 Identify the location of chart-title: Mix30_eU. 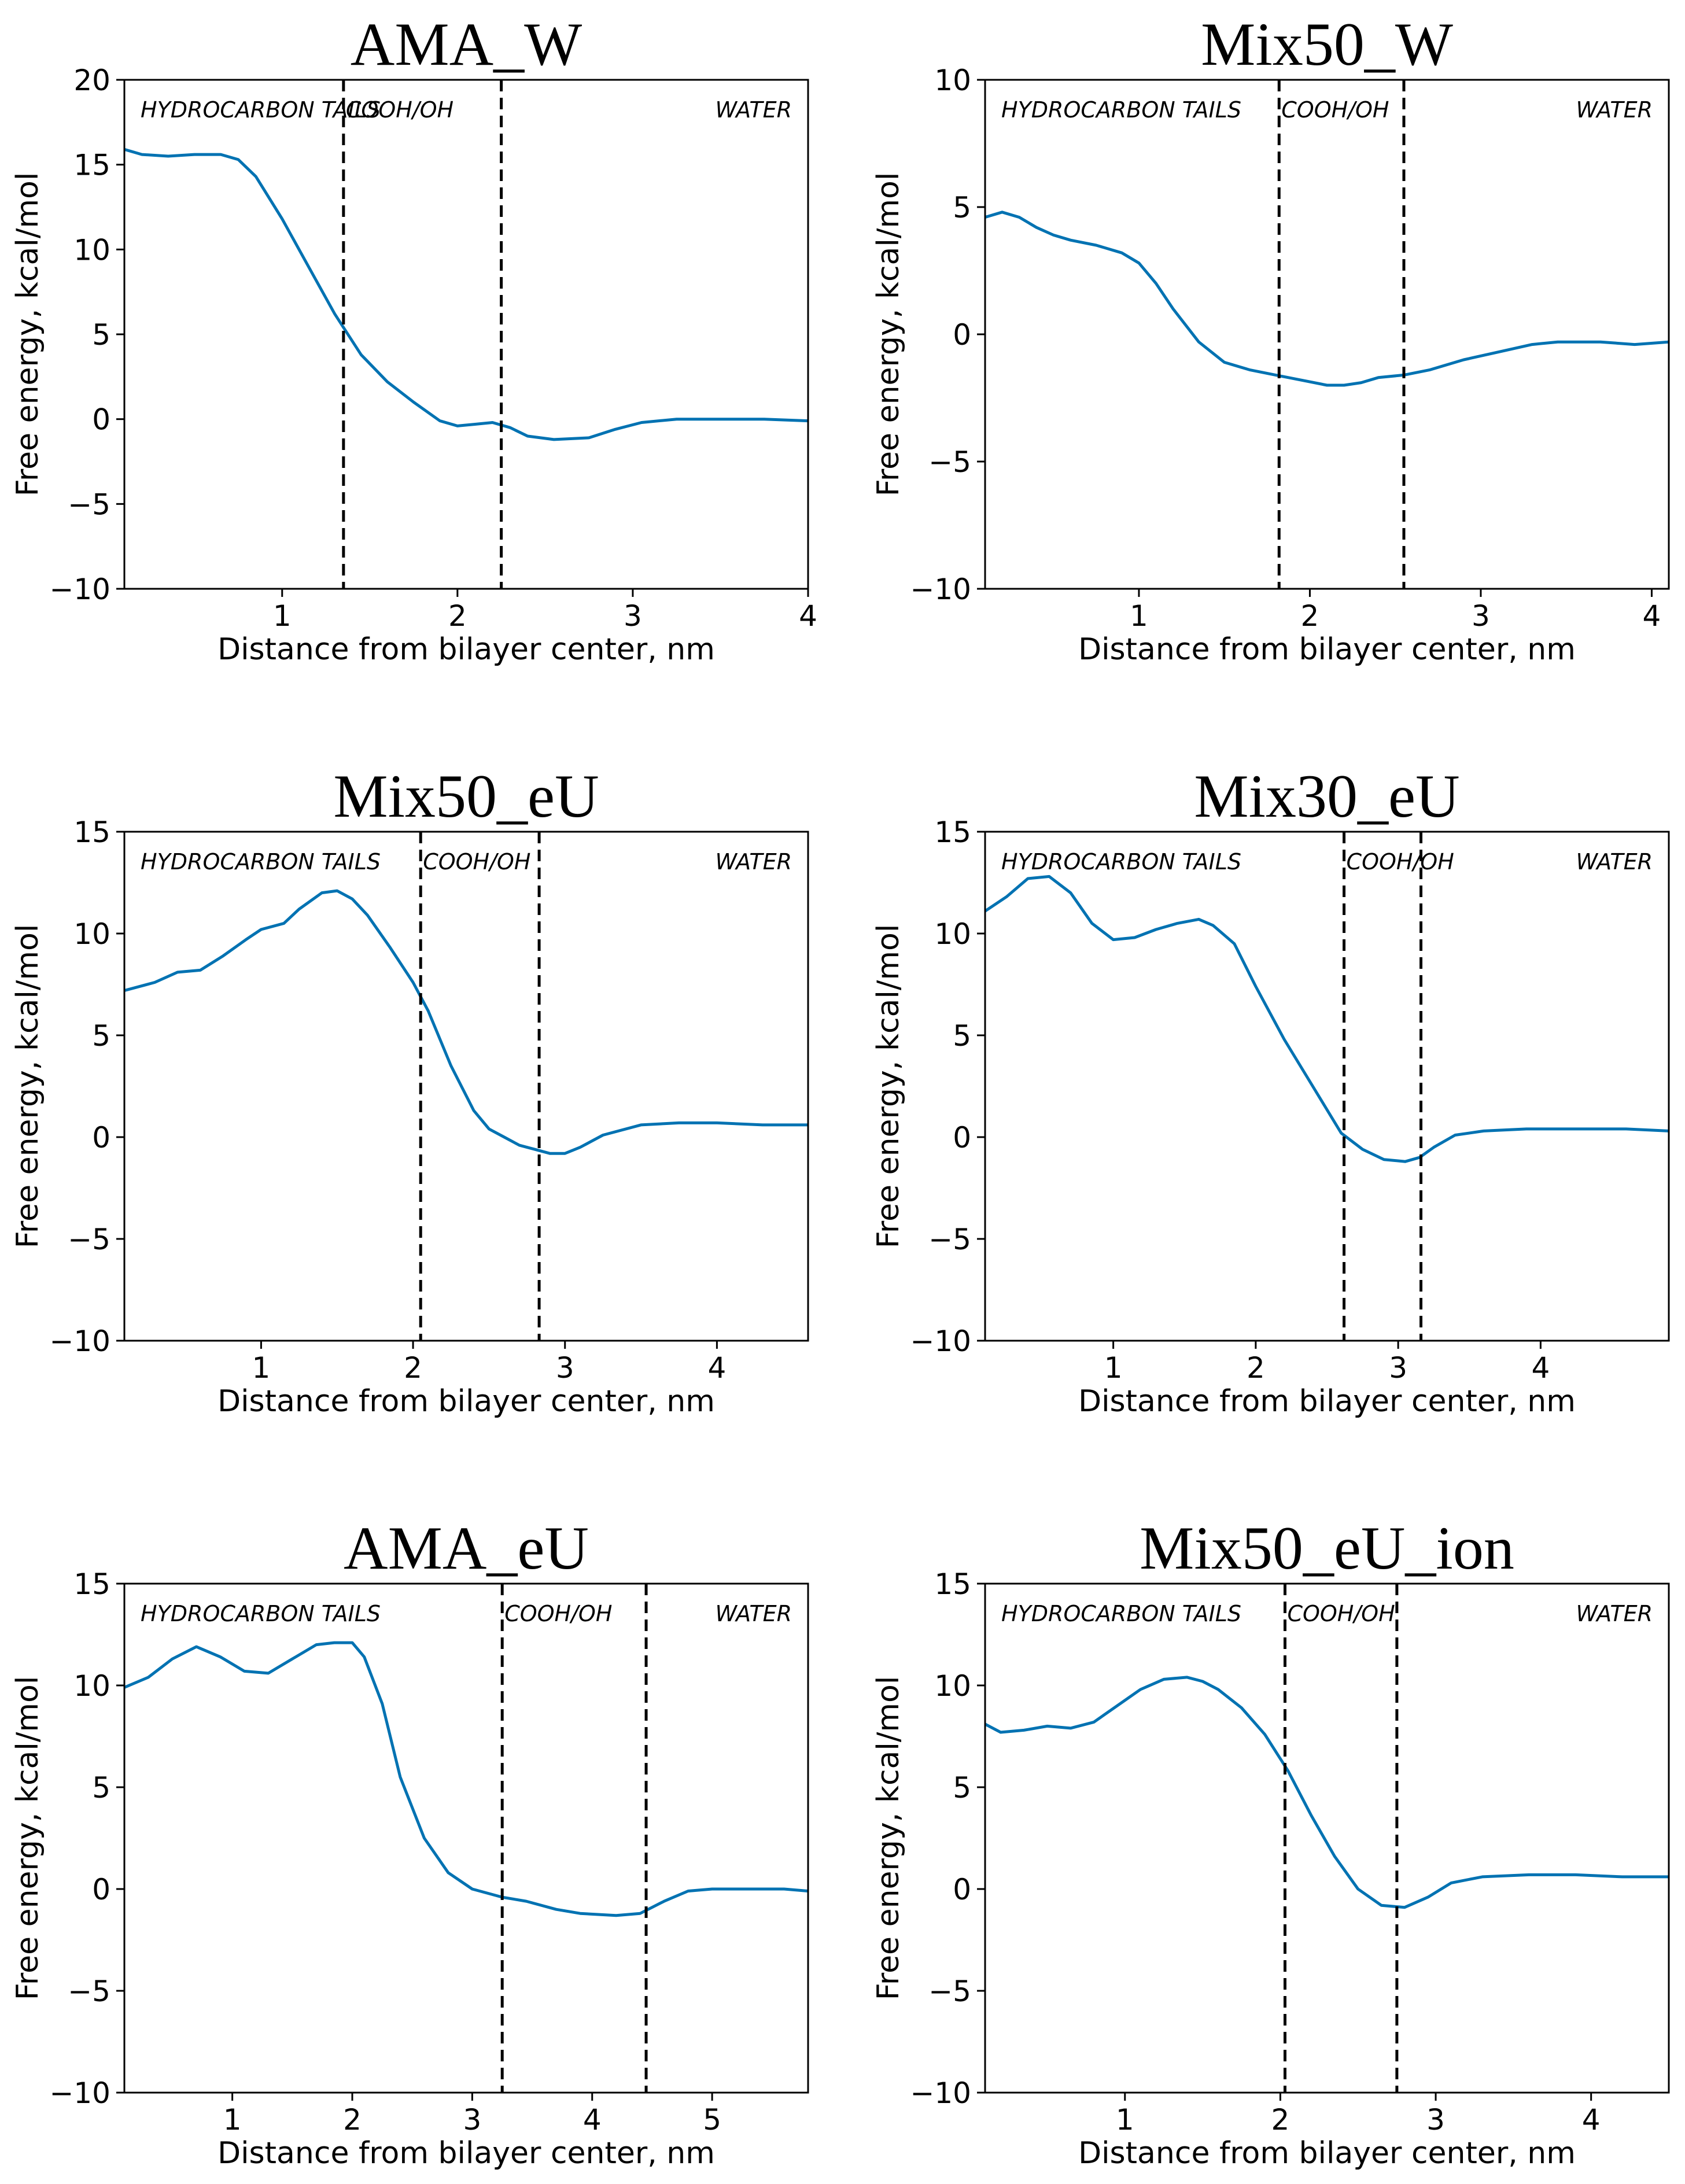
(1326, 796).